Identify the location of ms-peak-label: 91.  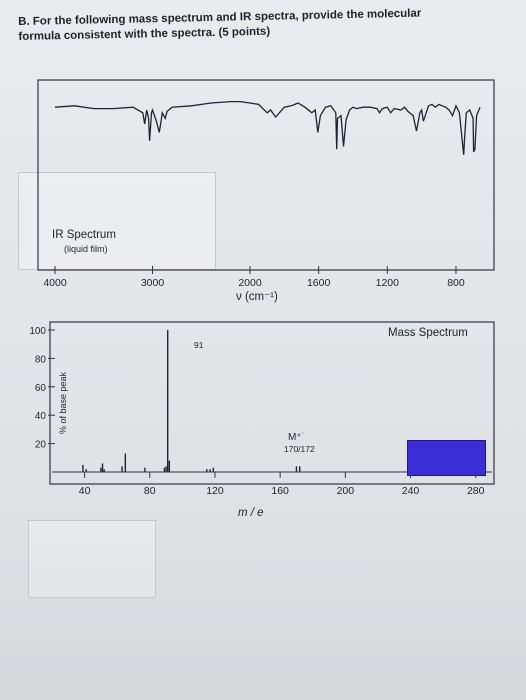
(199, 345).